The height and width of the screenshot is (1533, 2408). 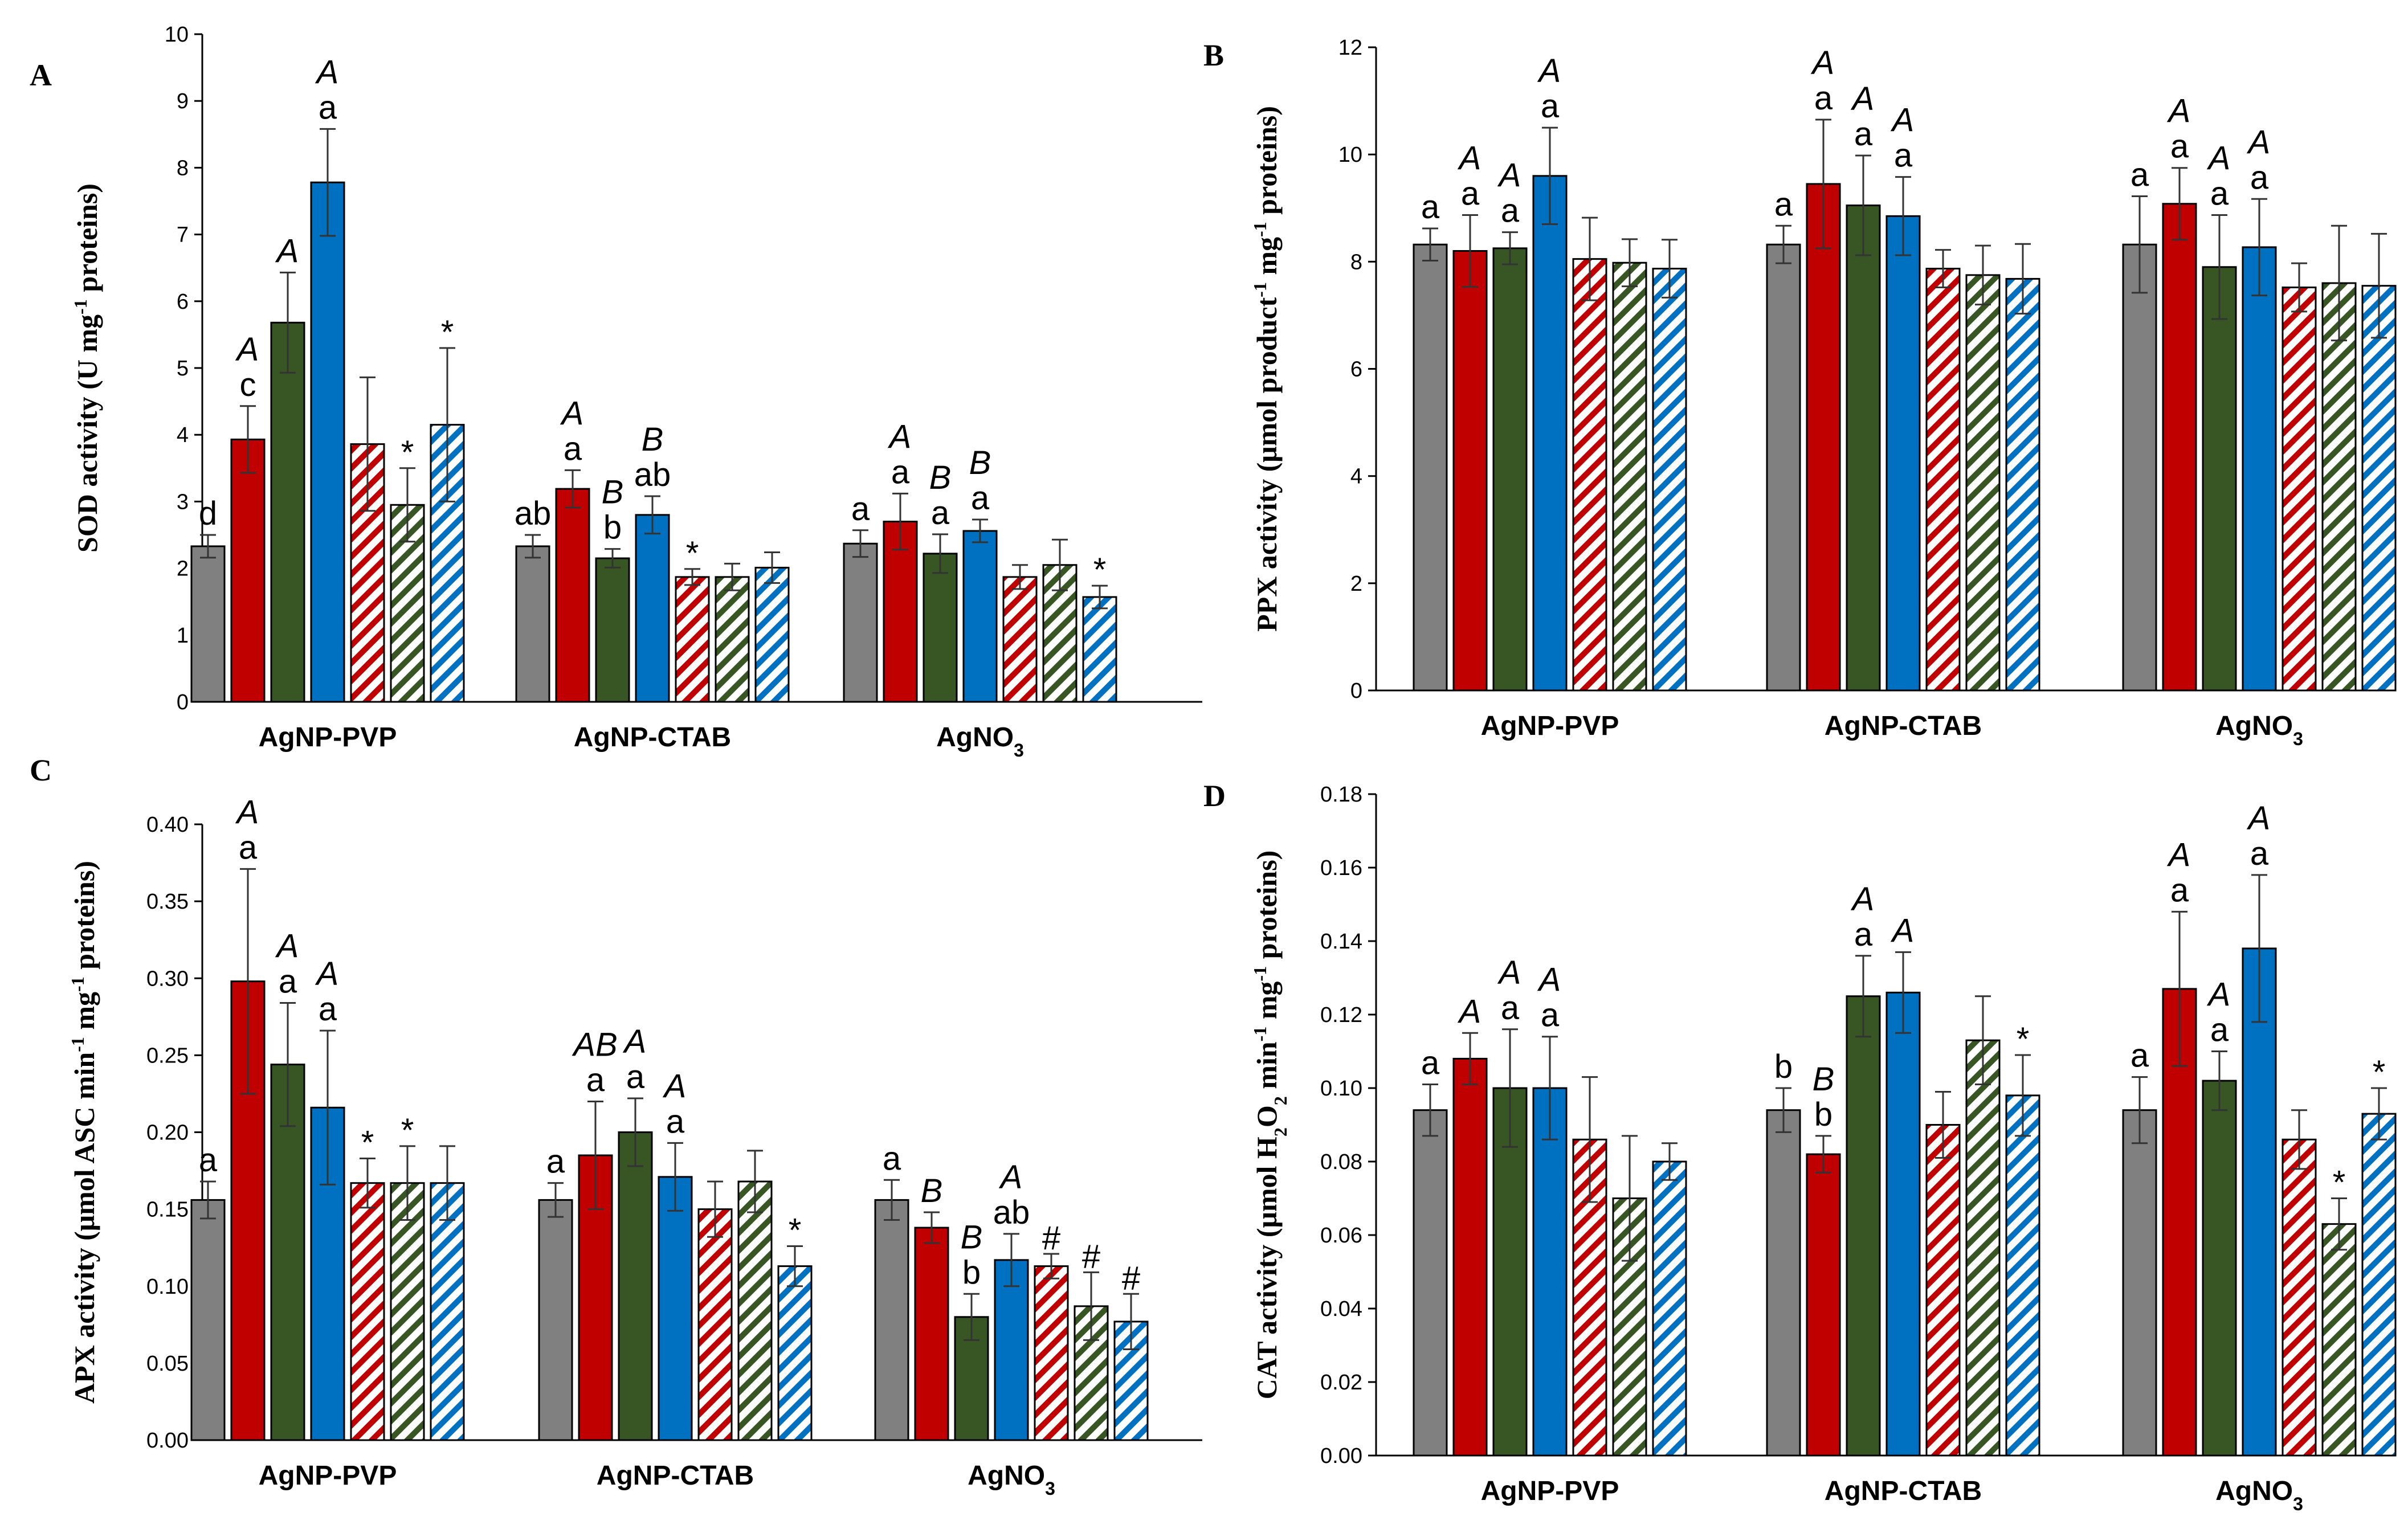 I want to click on y-tick-label: 0.06, so click(x=1341, y=1236).